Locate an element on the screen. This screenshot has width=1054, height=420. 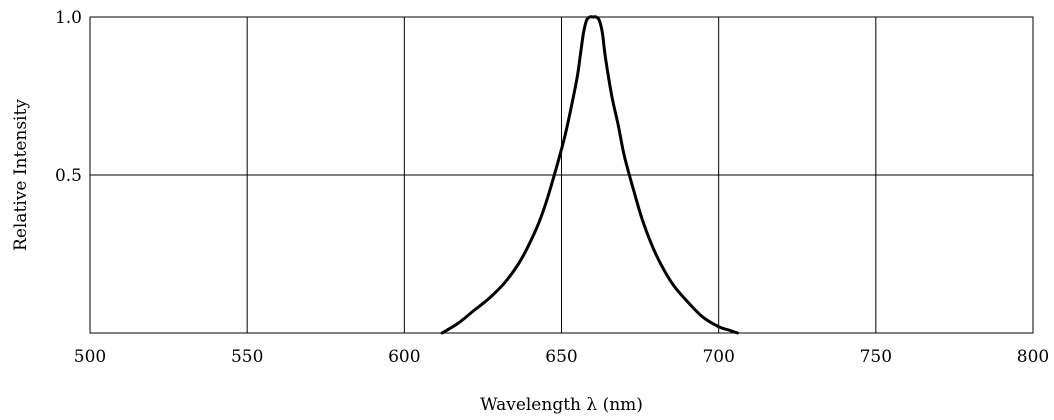
x-tick-label-800: 800 is located at coordinates (1033, 357).